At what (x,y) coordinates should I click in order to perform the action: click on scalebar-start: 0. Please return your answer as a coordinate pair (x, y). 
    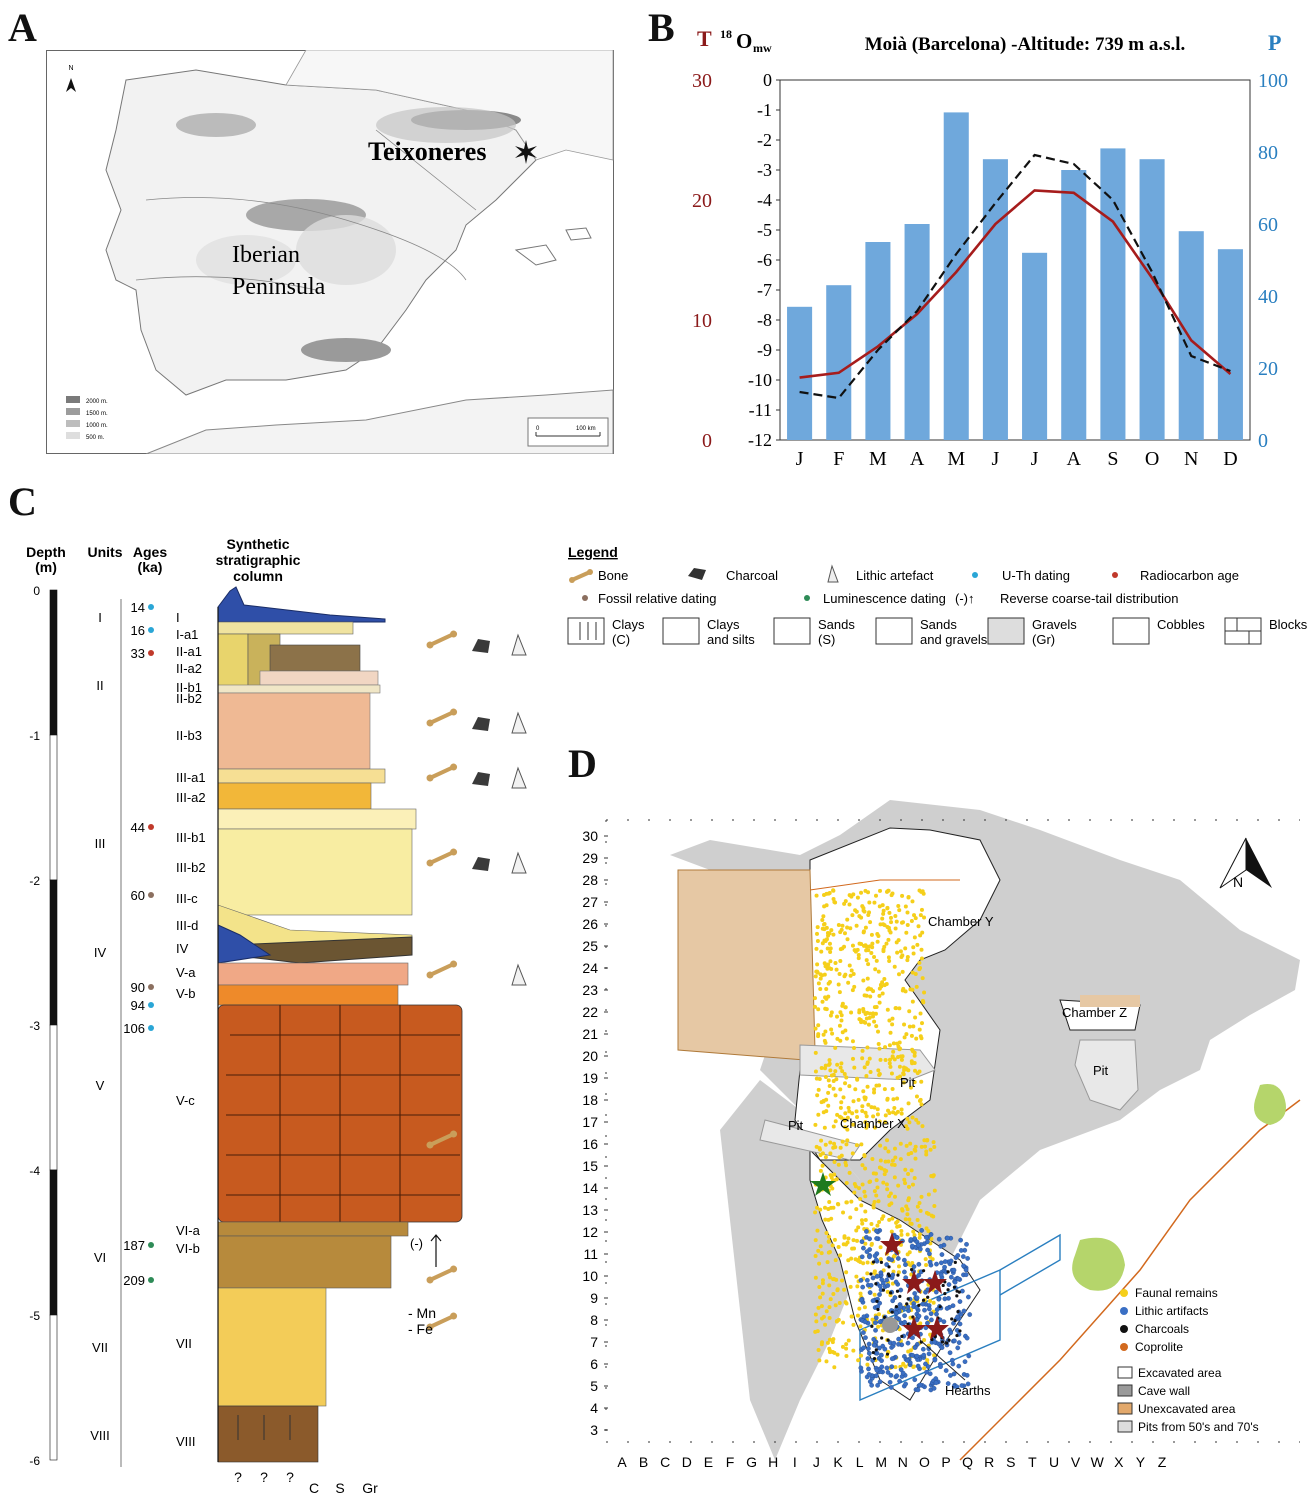
    Looking at the image, I should click on (538, 429).